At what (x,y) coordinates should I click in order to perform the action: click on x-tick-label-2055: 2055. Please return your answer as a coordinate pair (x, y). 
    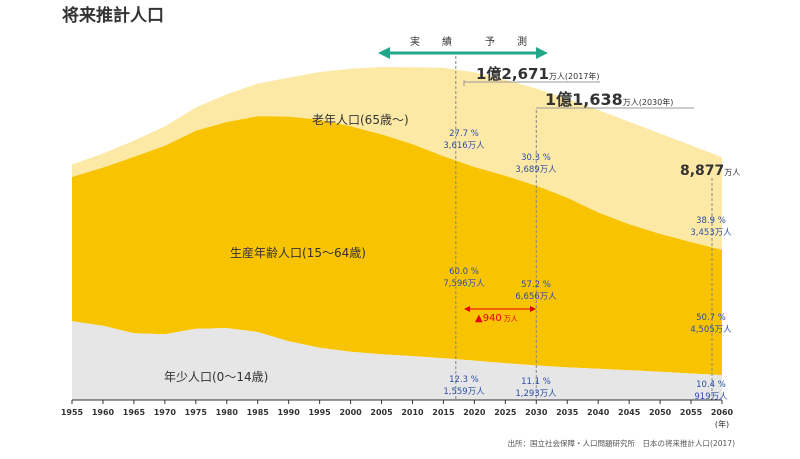
    Looking at the image, I should click on (691, 412).